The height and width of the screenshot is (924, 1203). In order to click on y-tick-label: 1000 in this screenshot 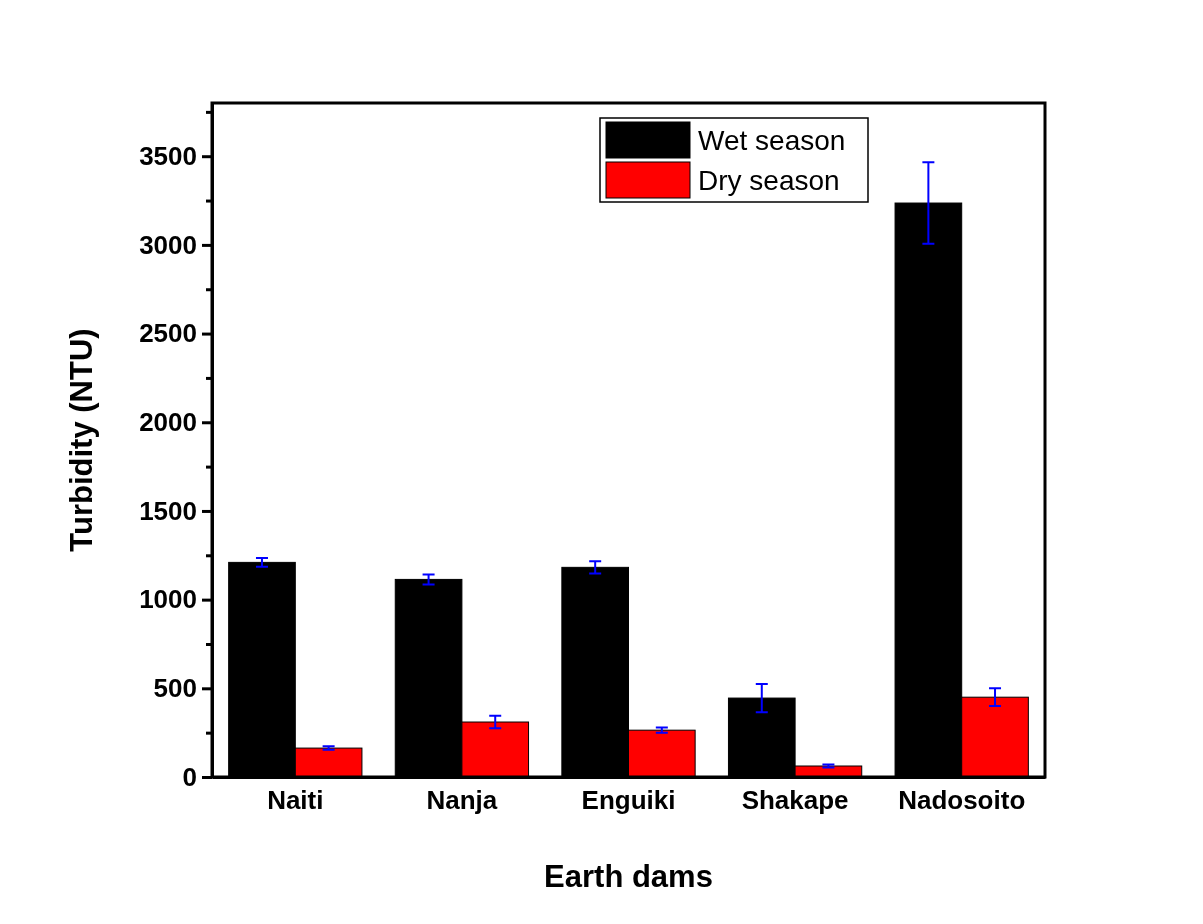, I will do `click(168, 599)`.